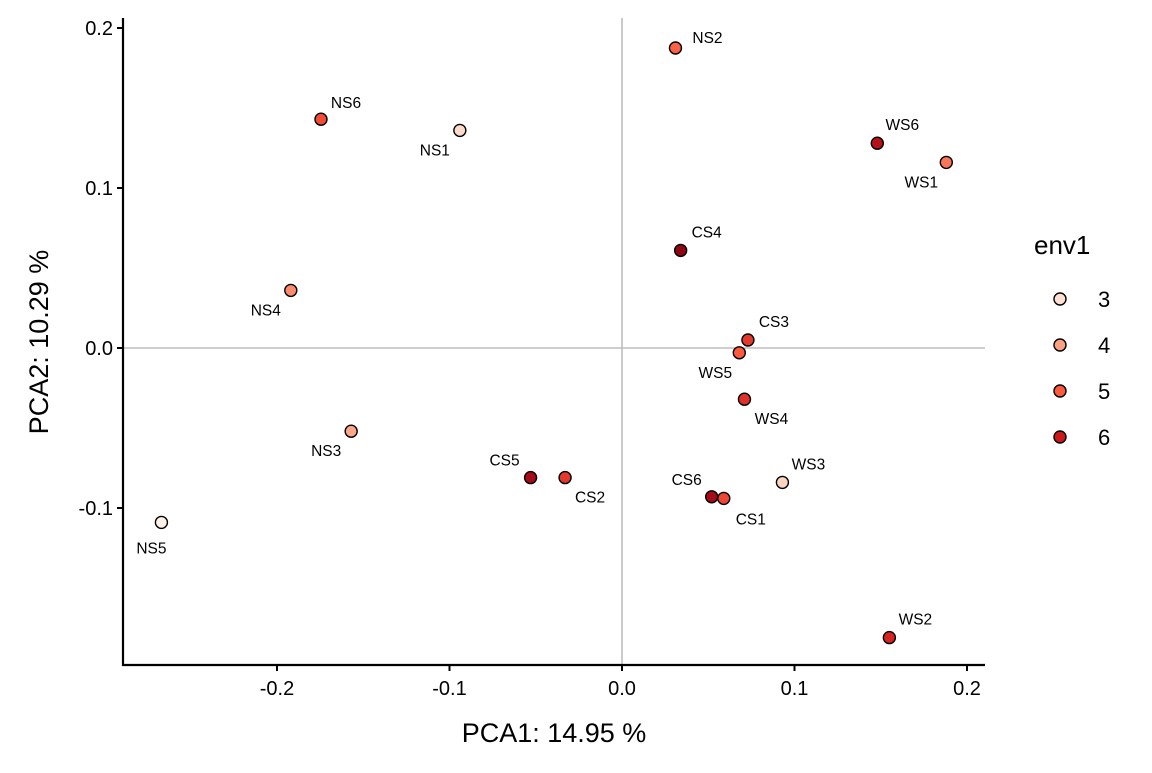 This screenshot has height=773, width=1152. I want to click on y-tick-label: -0.1, so click(96, 509).